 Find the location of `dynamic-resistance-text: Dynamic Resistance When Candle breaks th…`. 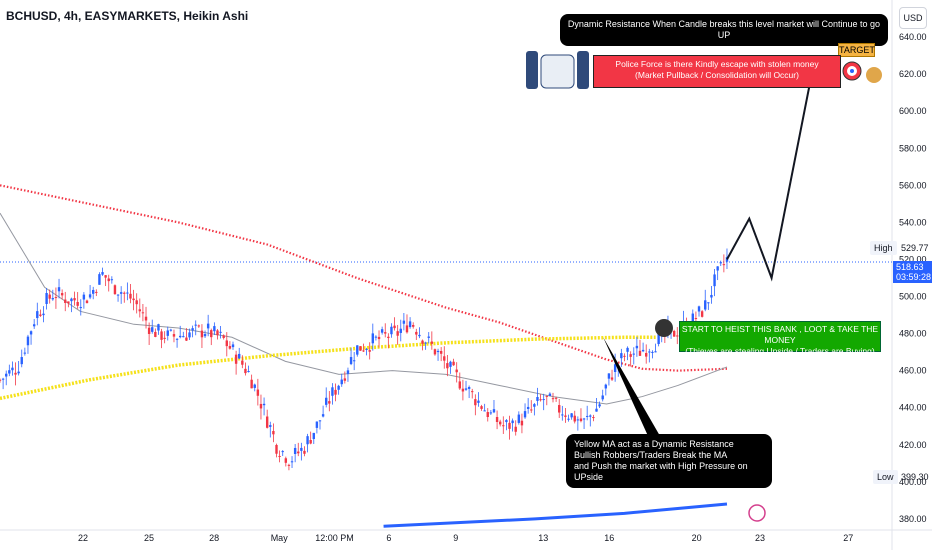

dynamic-resistance-text: Dynamic Resistance When Candle breaks th… is located at coordinates (724, 29).